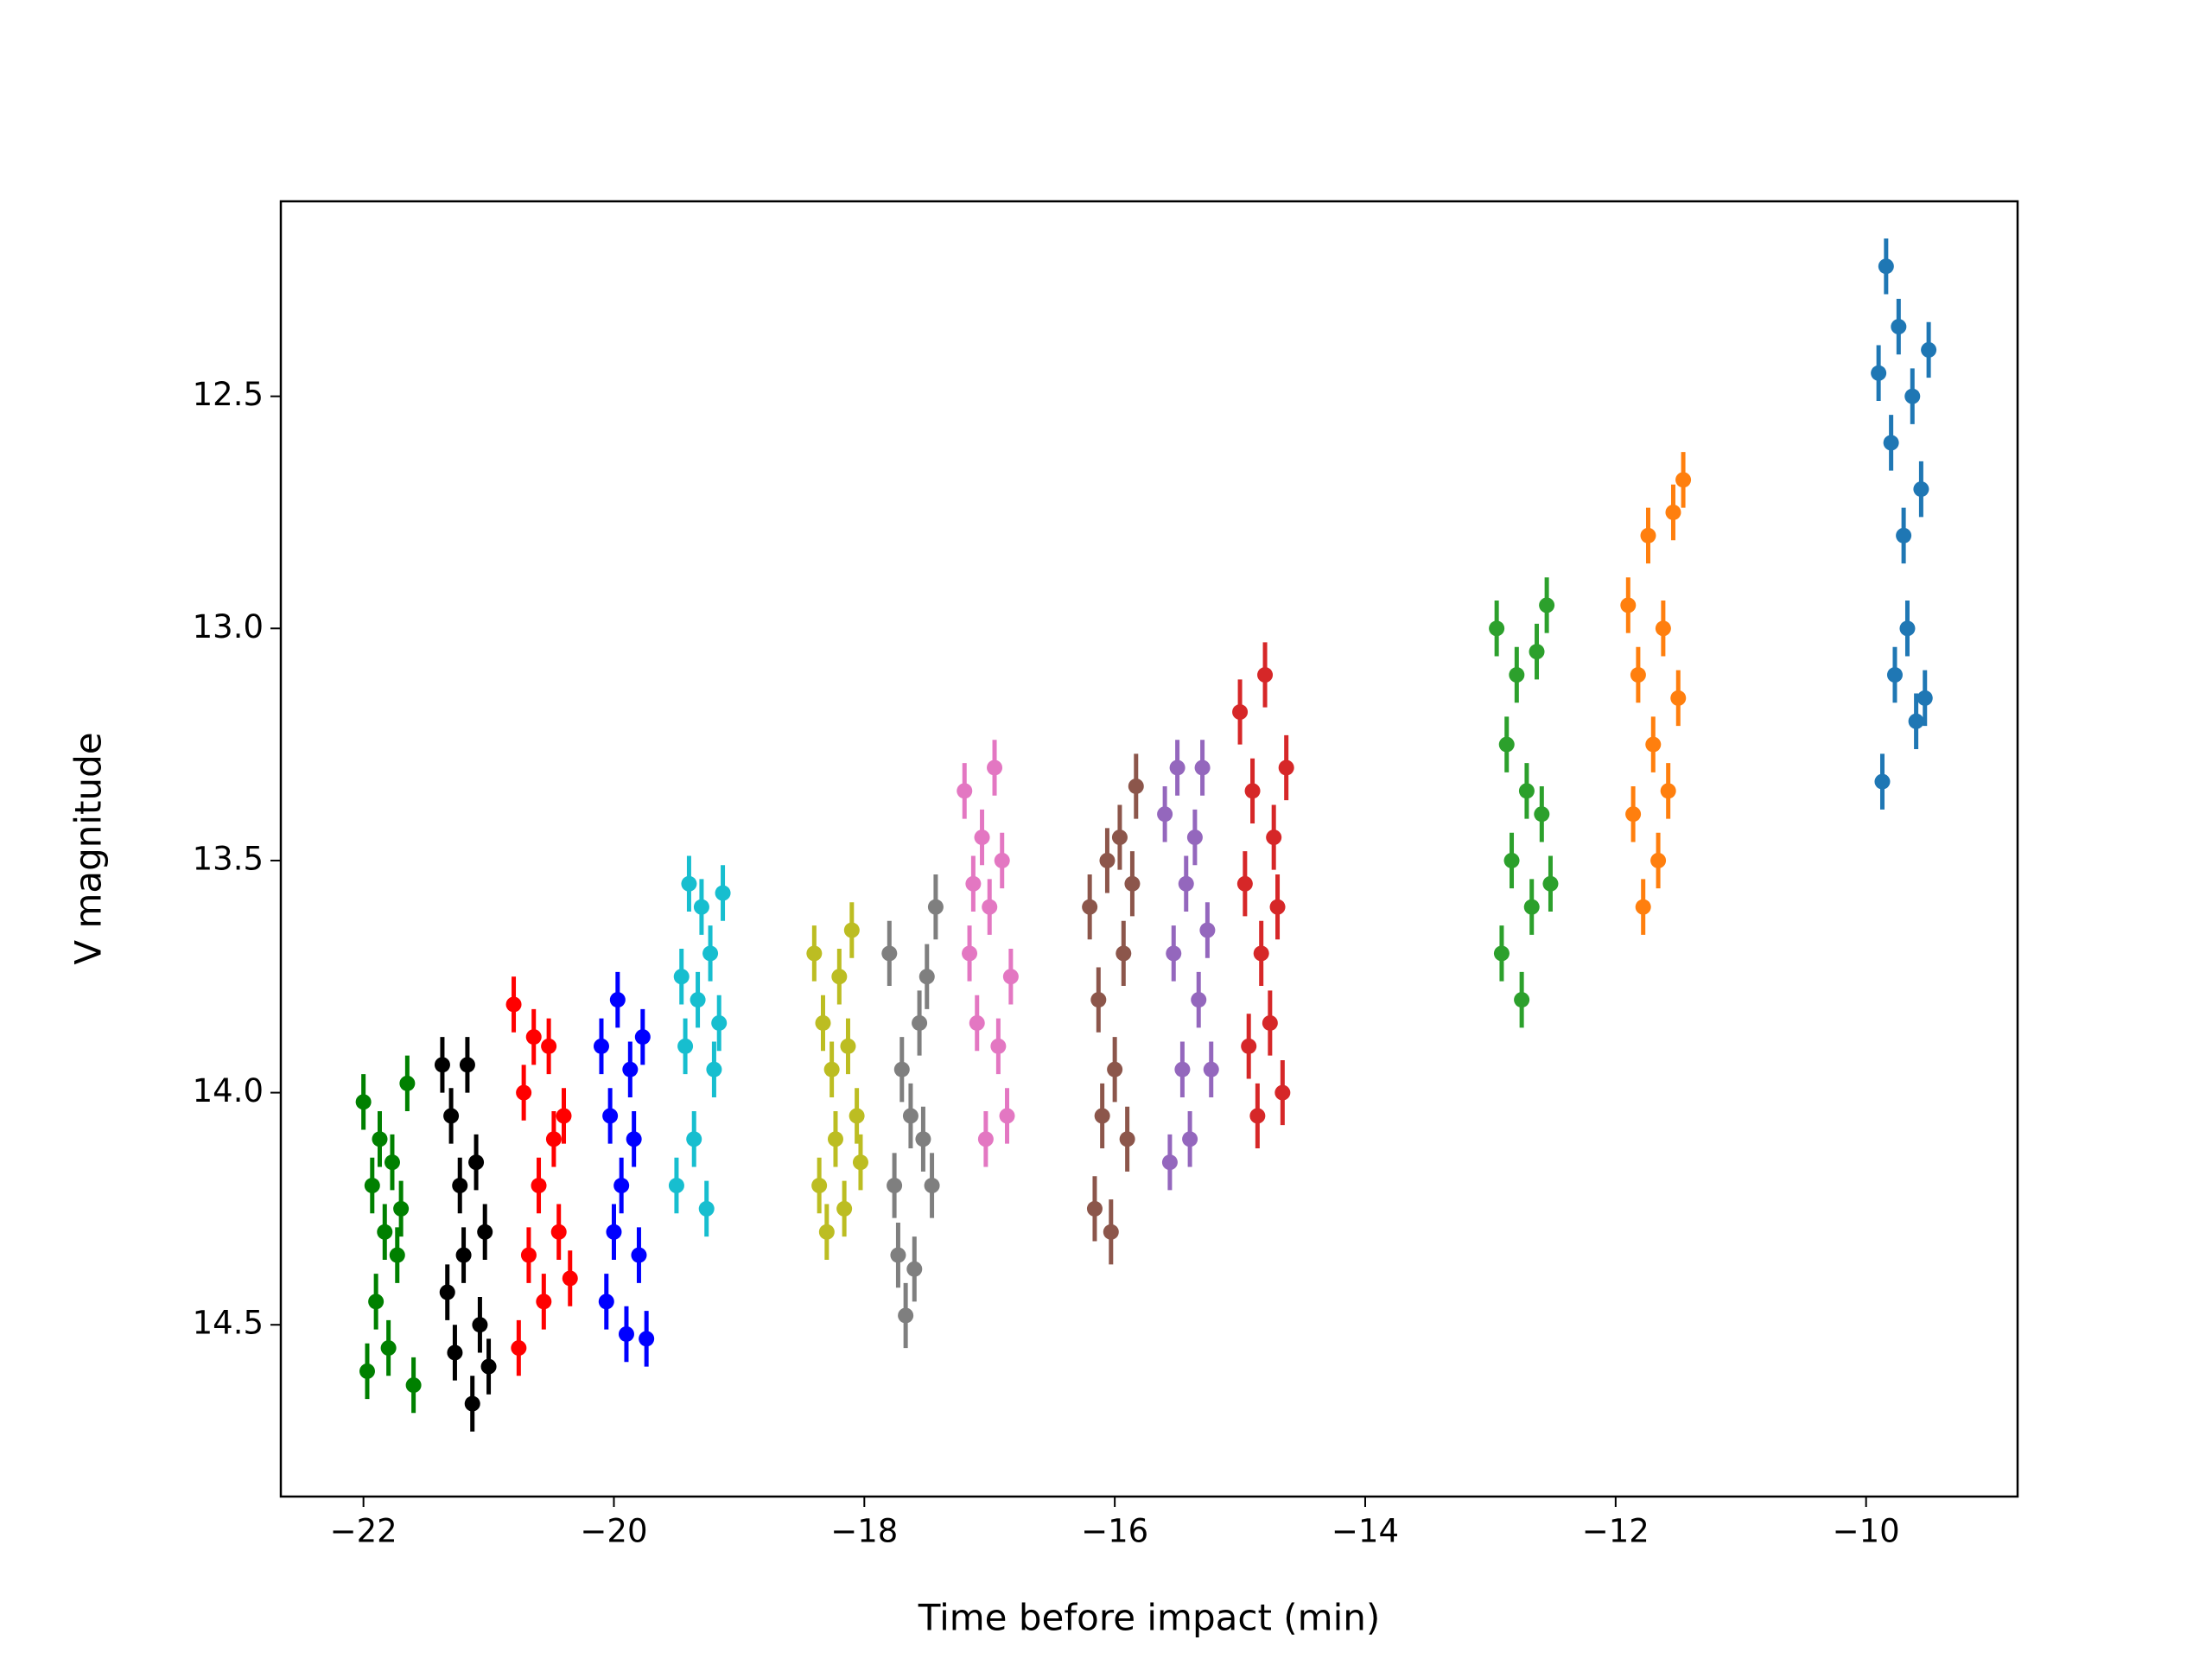  Describe the element at coordinates (1149, 1618) in the screenshot. I see `x-axis-label: Time before impact (min)` at that location.